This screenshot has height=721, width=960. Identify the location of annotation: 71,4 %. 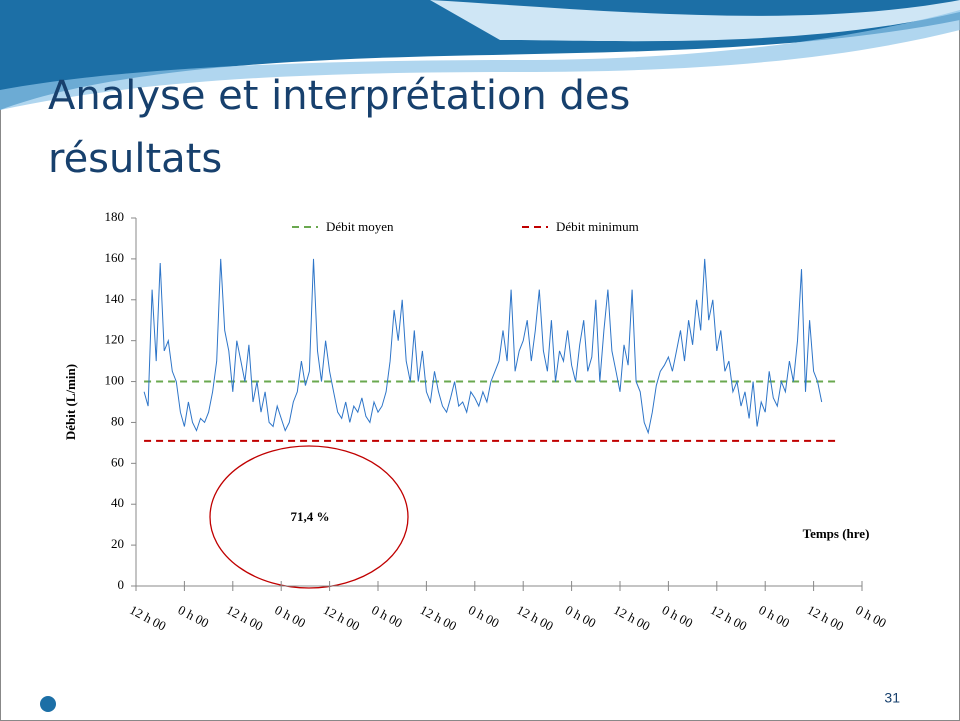
(310, 516).